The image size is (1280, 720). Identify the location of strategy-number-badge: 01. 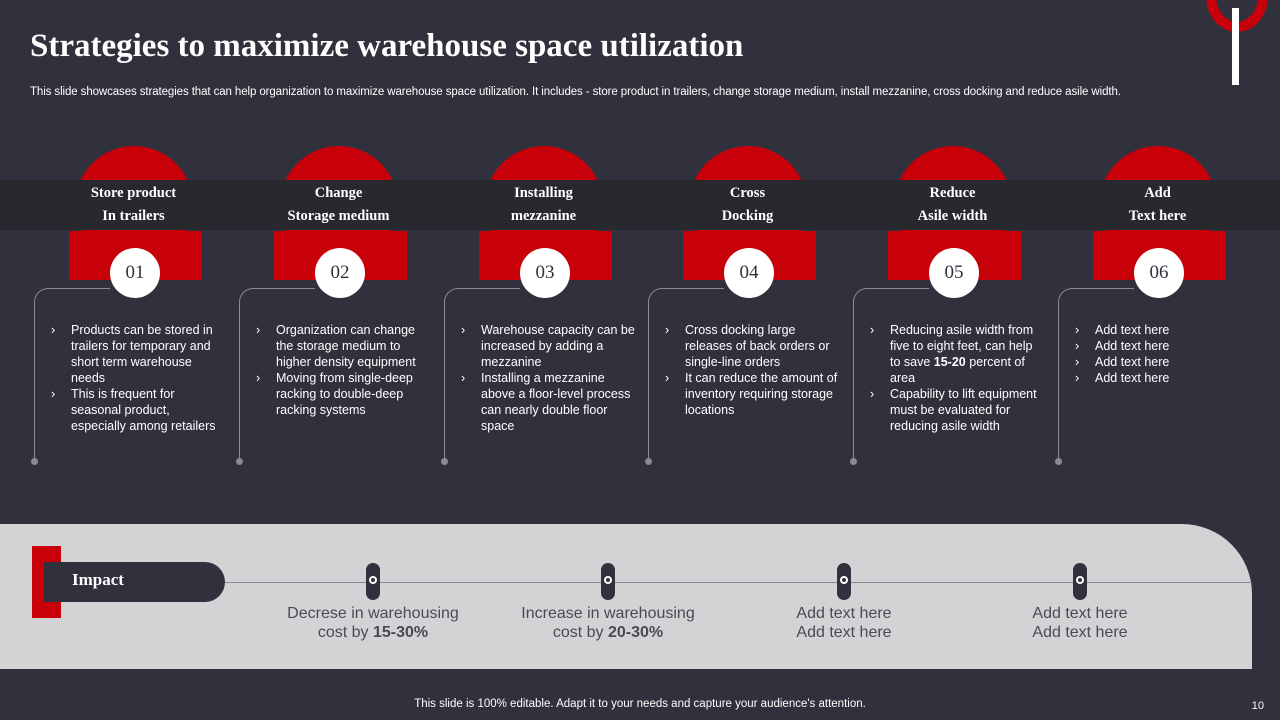
(135, 273).